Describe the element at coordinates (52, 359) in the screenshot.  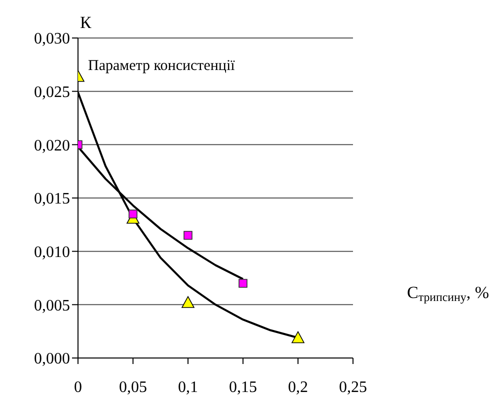
I see `y-tick-label: 0,000` at that location.